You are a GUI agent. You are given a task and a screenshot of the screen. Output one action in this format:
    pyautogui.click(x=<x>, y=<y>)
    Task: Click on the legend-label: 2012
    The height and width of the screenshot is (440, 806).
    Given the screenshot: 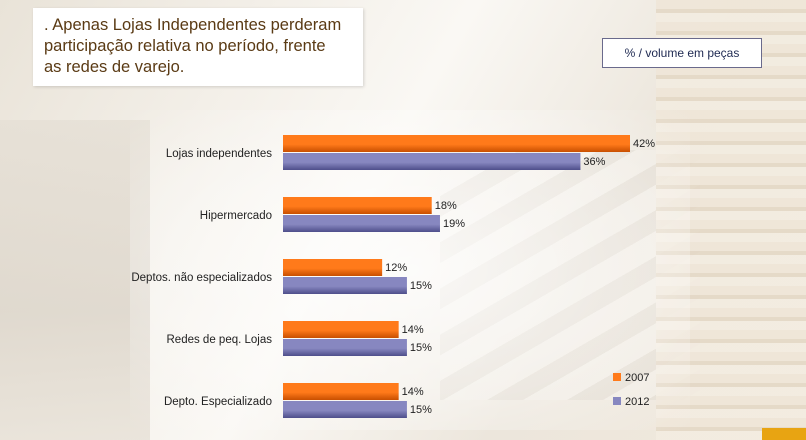 What is the action you would take?
    pyautogui.click(x=637, y=402)
    